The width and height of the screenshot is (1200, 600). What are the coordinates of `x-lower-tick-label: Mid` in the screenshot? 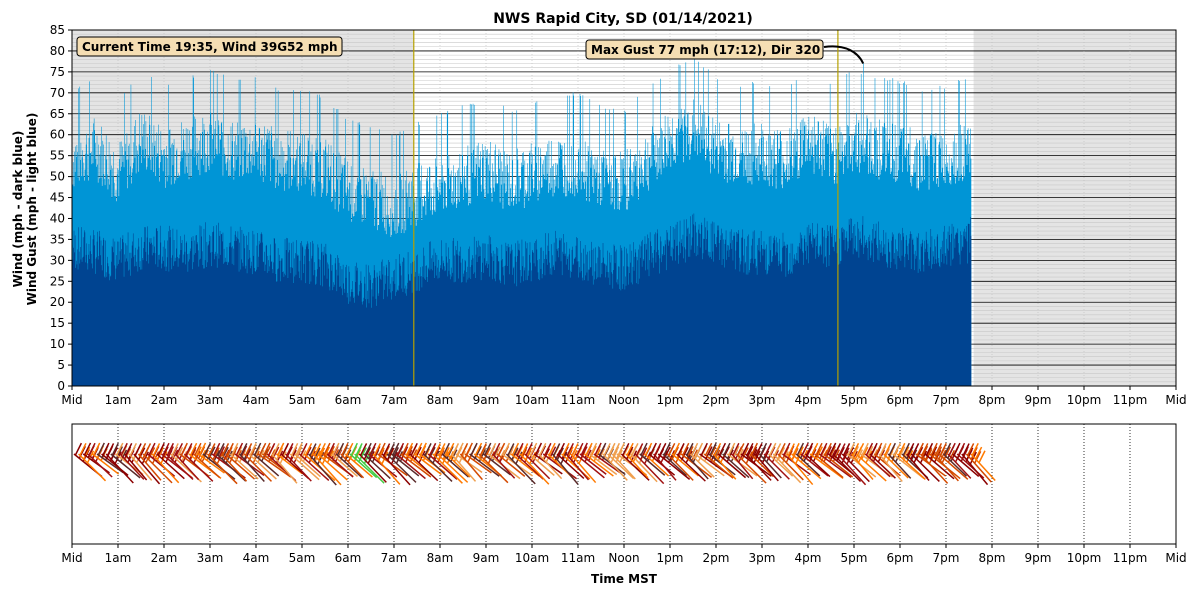 It's located at (1175, 558).